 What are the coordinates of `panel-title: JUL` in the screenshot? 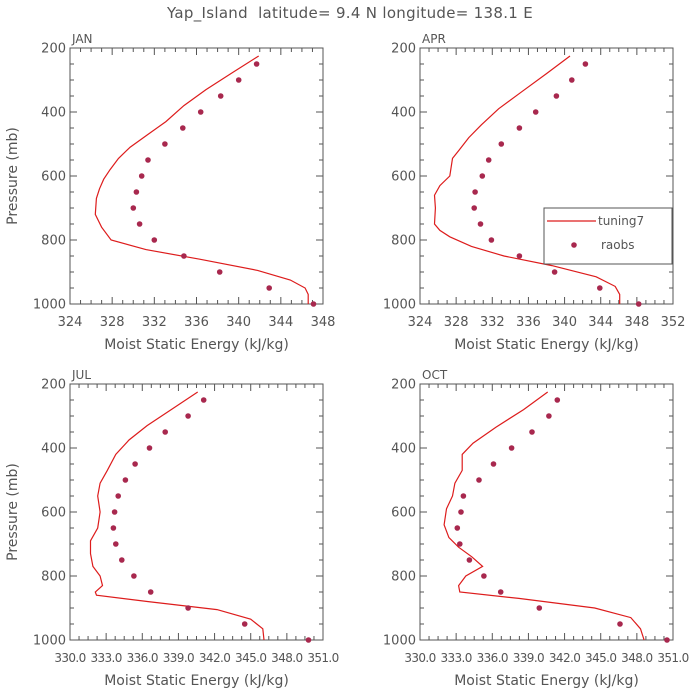 It's located at (81, 375).